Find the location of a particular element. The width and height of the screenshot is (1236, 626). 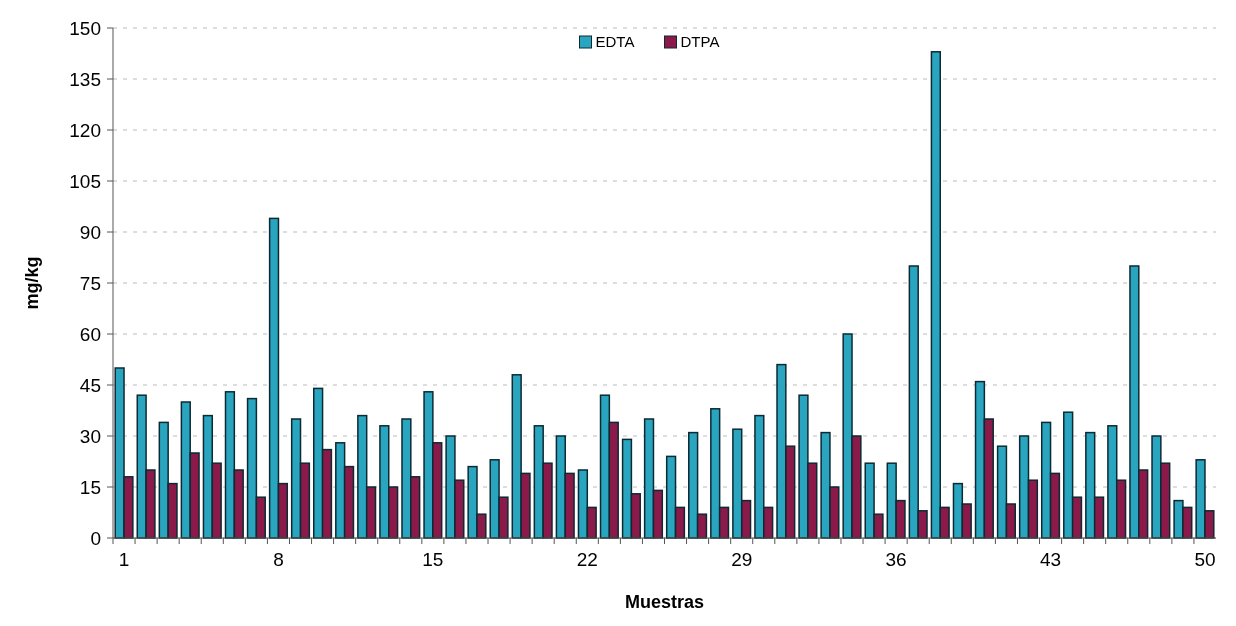

x-tick-label: 29 is located at coordinates (742, 559).